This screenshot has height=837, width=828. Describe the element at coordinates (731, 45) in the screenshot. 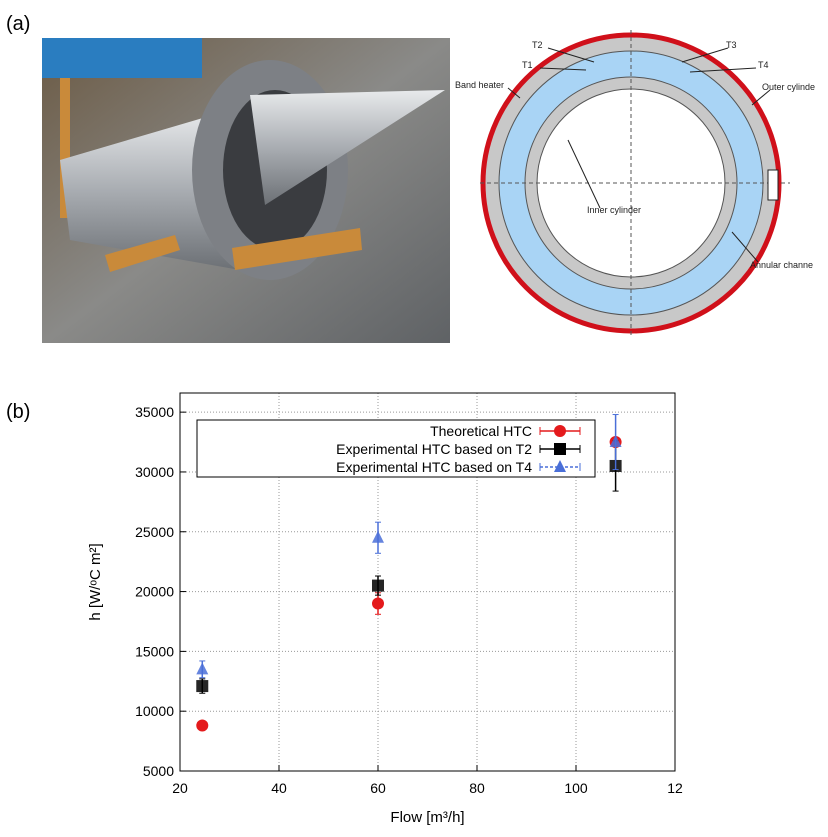

I see `diagram-label: T3` at that location.